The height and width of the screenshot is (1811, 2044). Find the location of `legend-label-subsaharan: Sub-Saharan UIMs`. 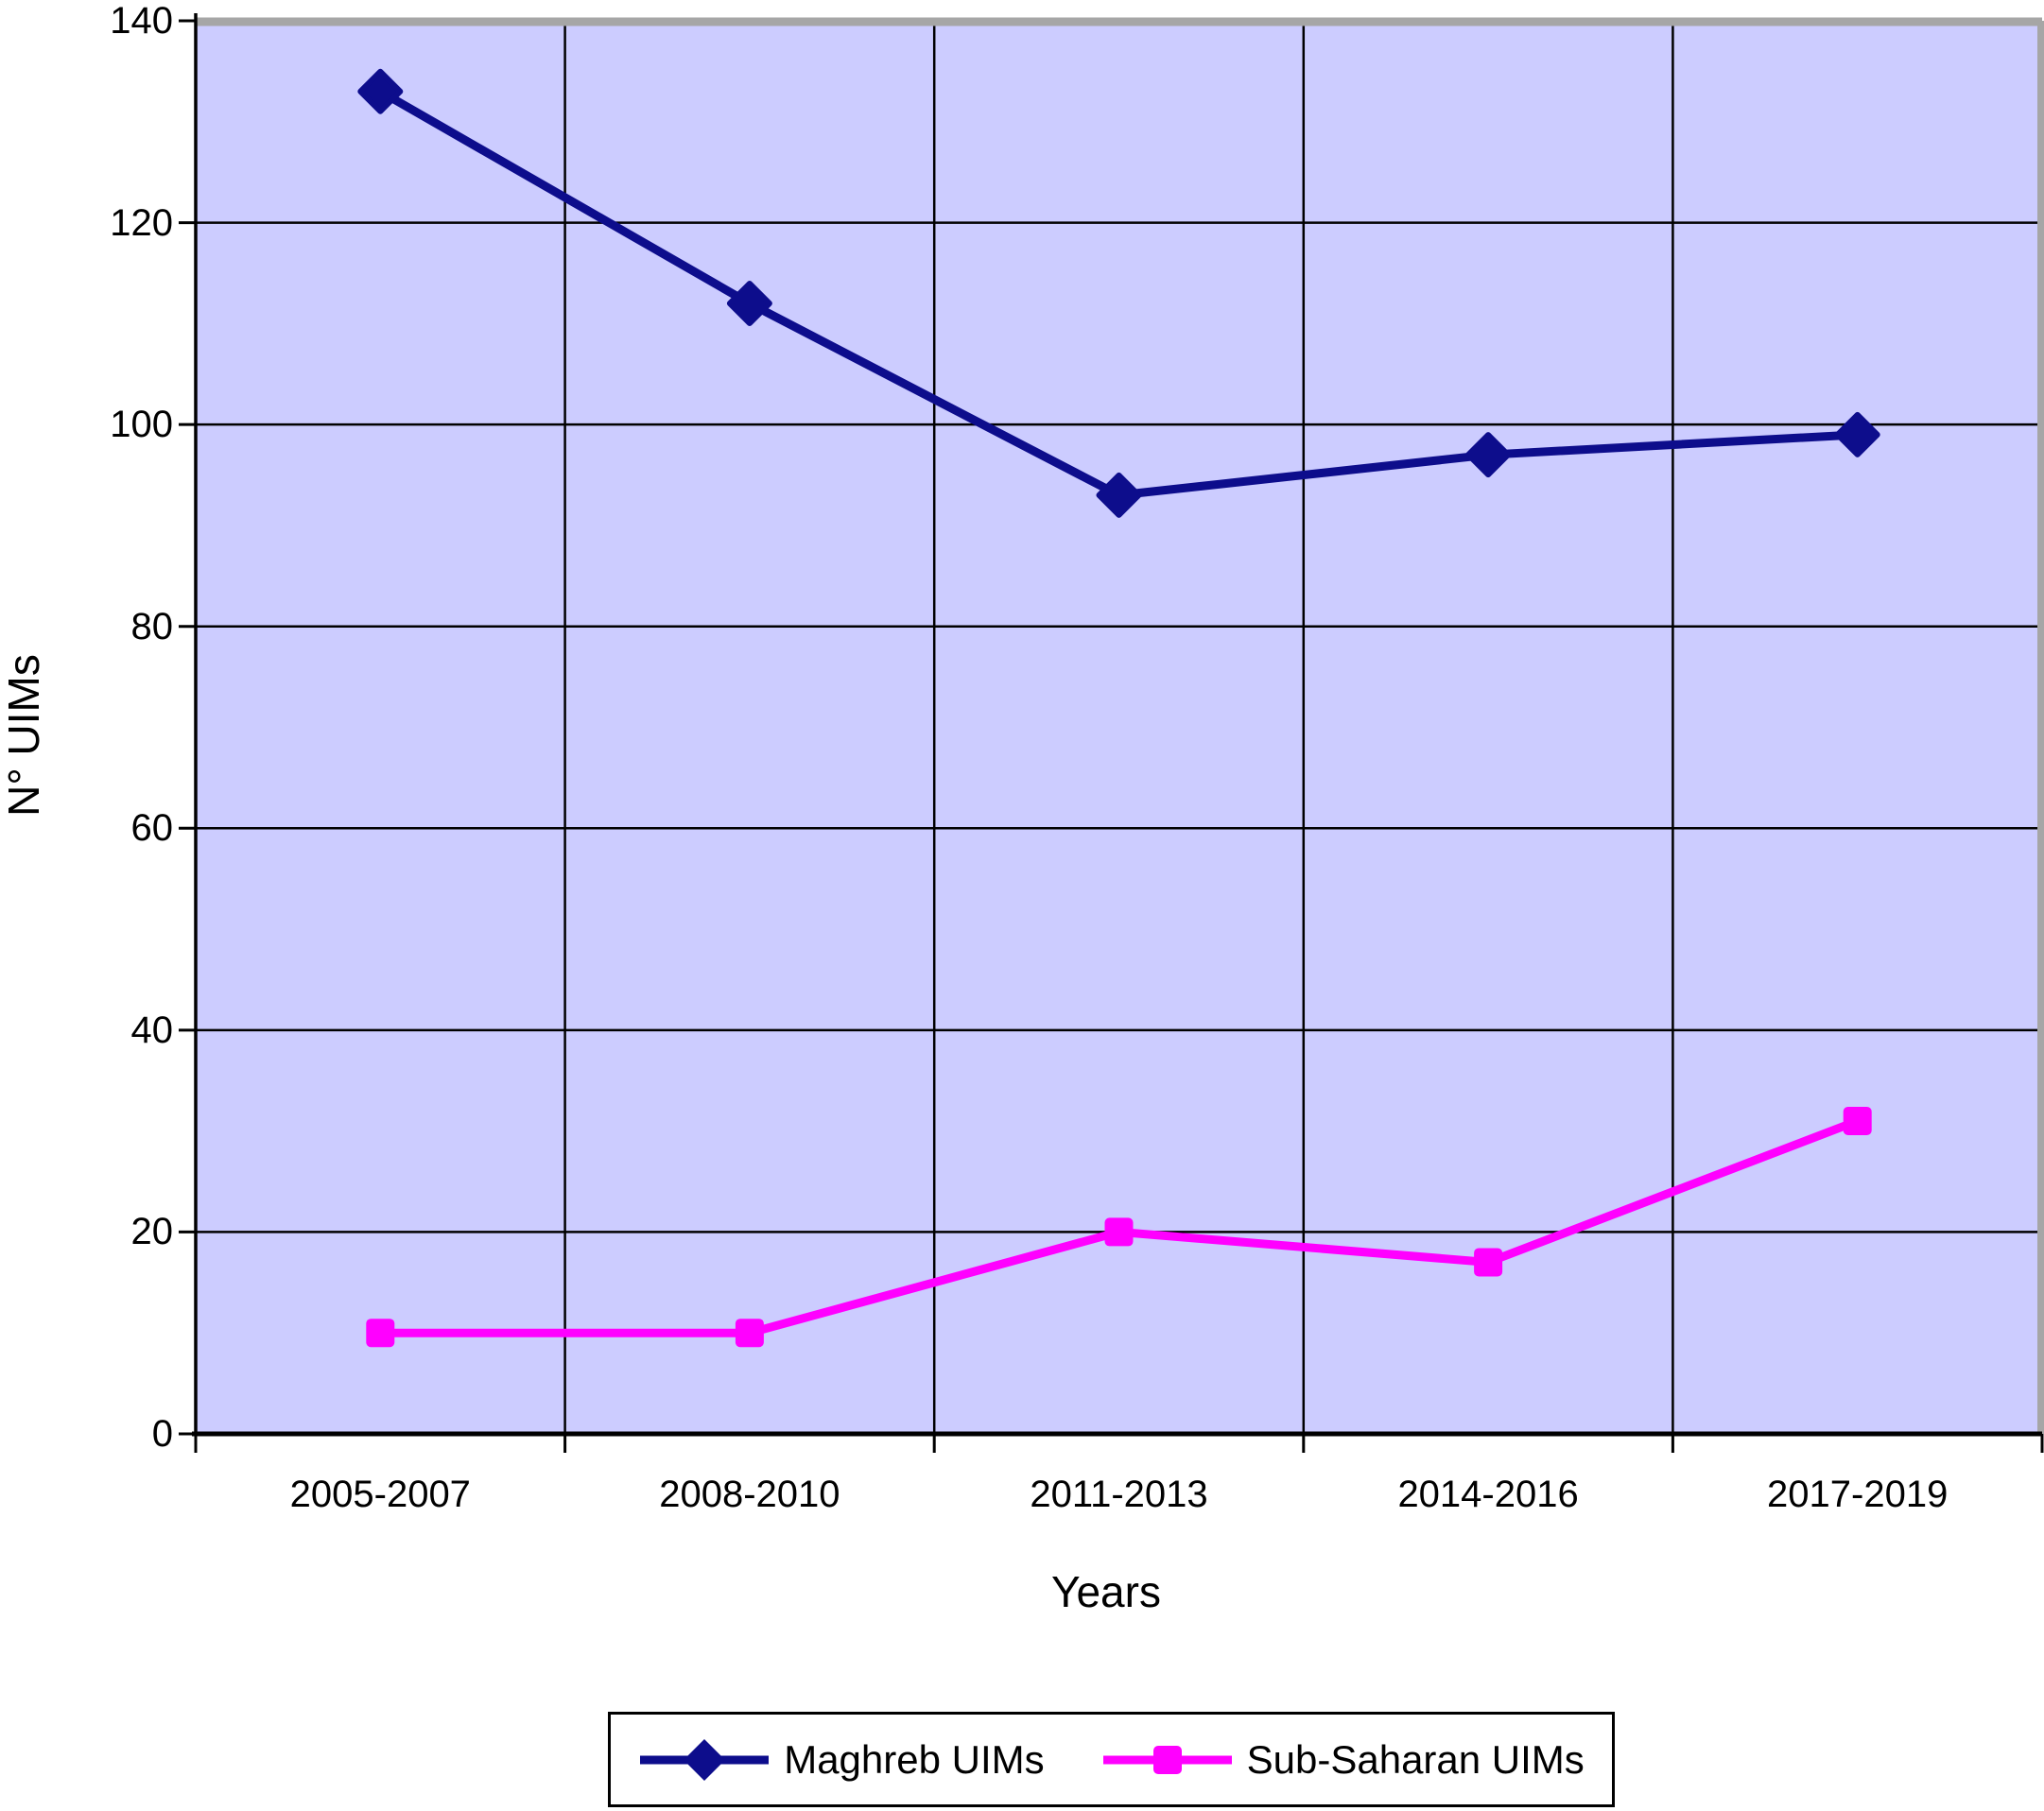

legend-label-subsaharan: Sub-Saharan UIMs is located at coordinates (1415, 1759).